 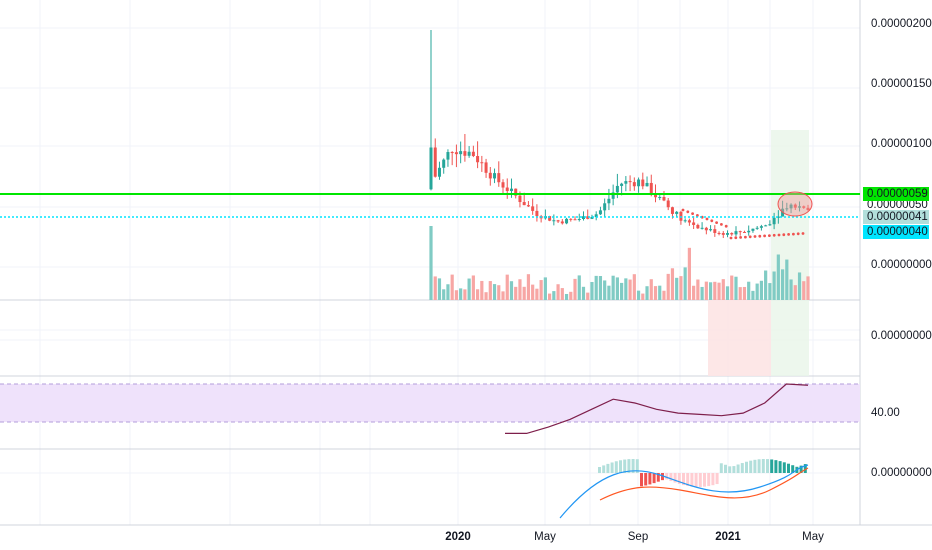 I want to click on pattern-highlight, so click(x=795, y=204).